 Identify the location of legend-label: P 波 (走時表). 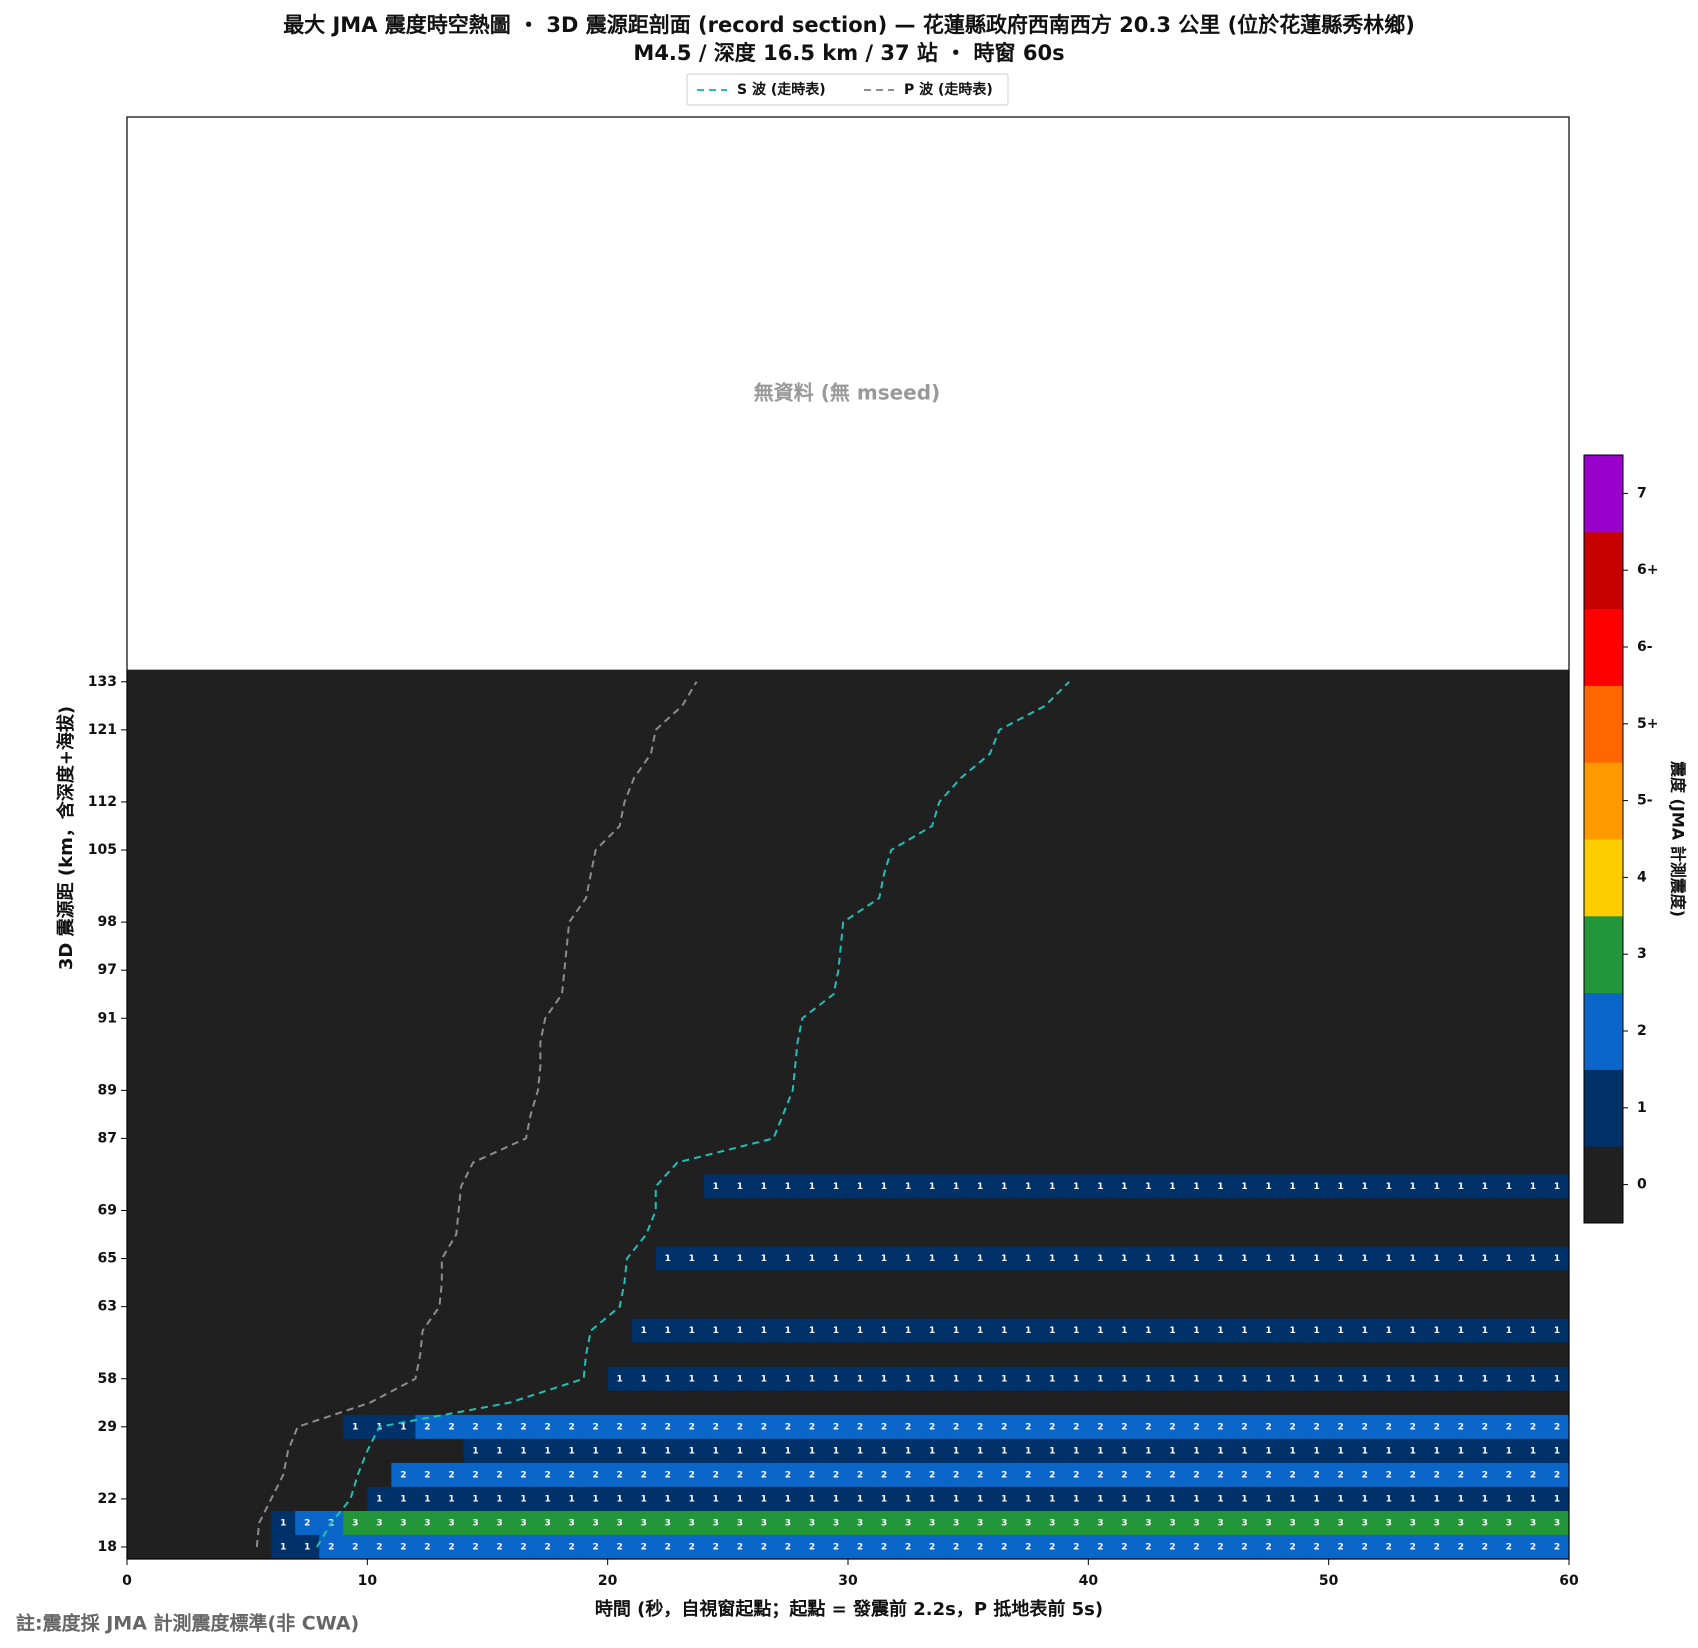
(948, 89).